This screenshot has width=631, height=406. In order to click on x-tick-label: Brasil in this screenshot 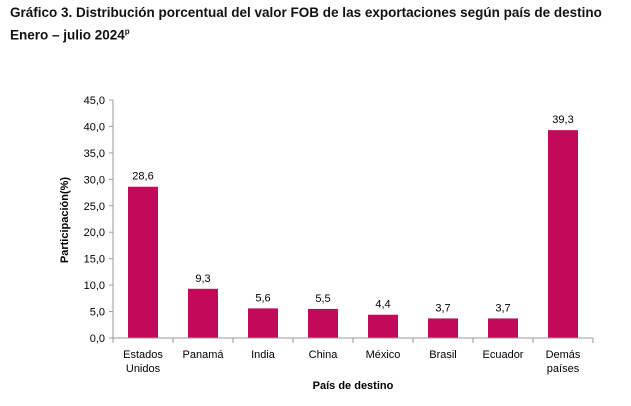, I will do `click(443, 355)`.